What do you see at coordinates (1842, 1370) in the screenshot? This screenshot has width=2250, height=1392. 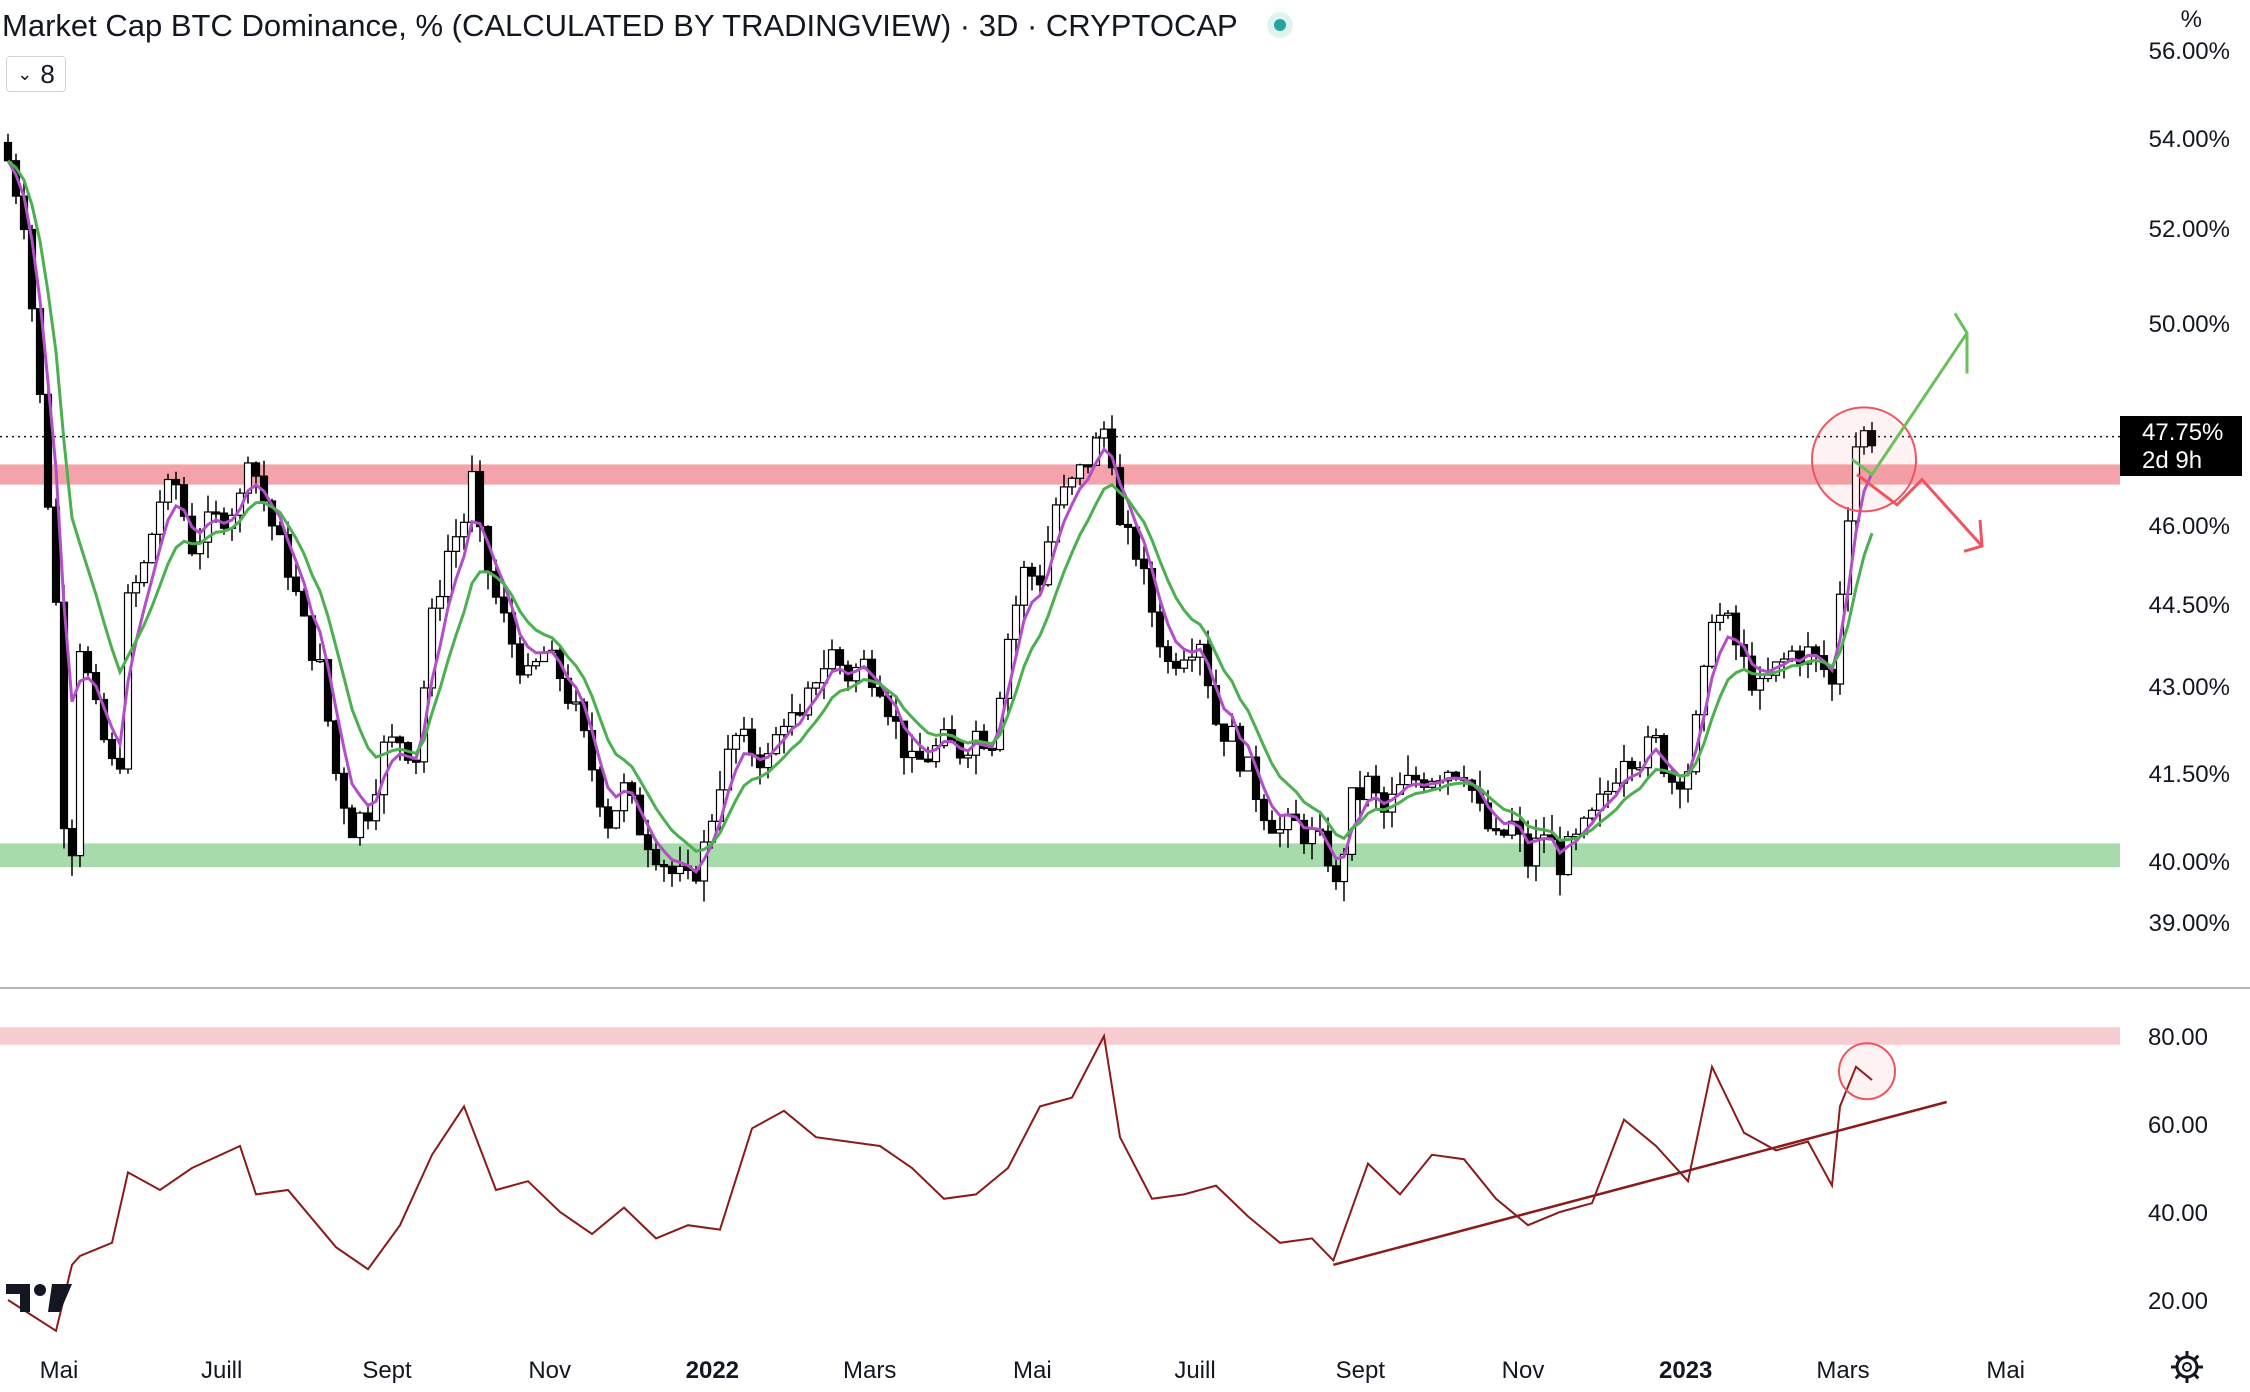 I see `time-axis-label: Mars` at bounding box center [1842, 1370].